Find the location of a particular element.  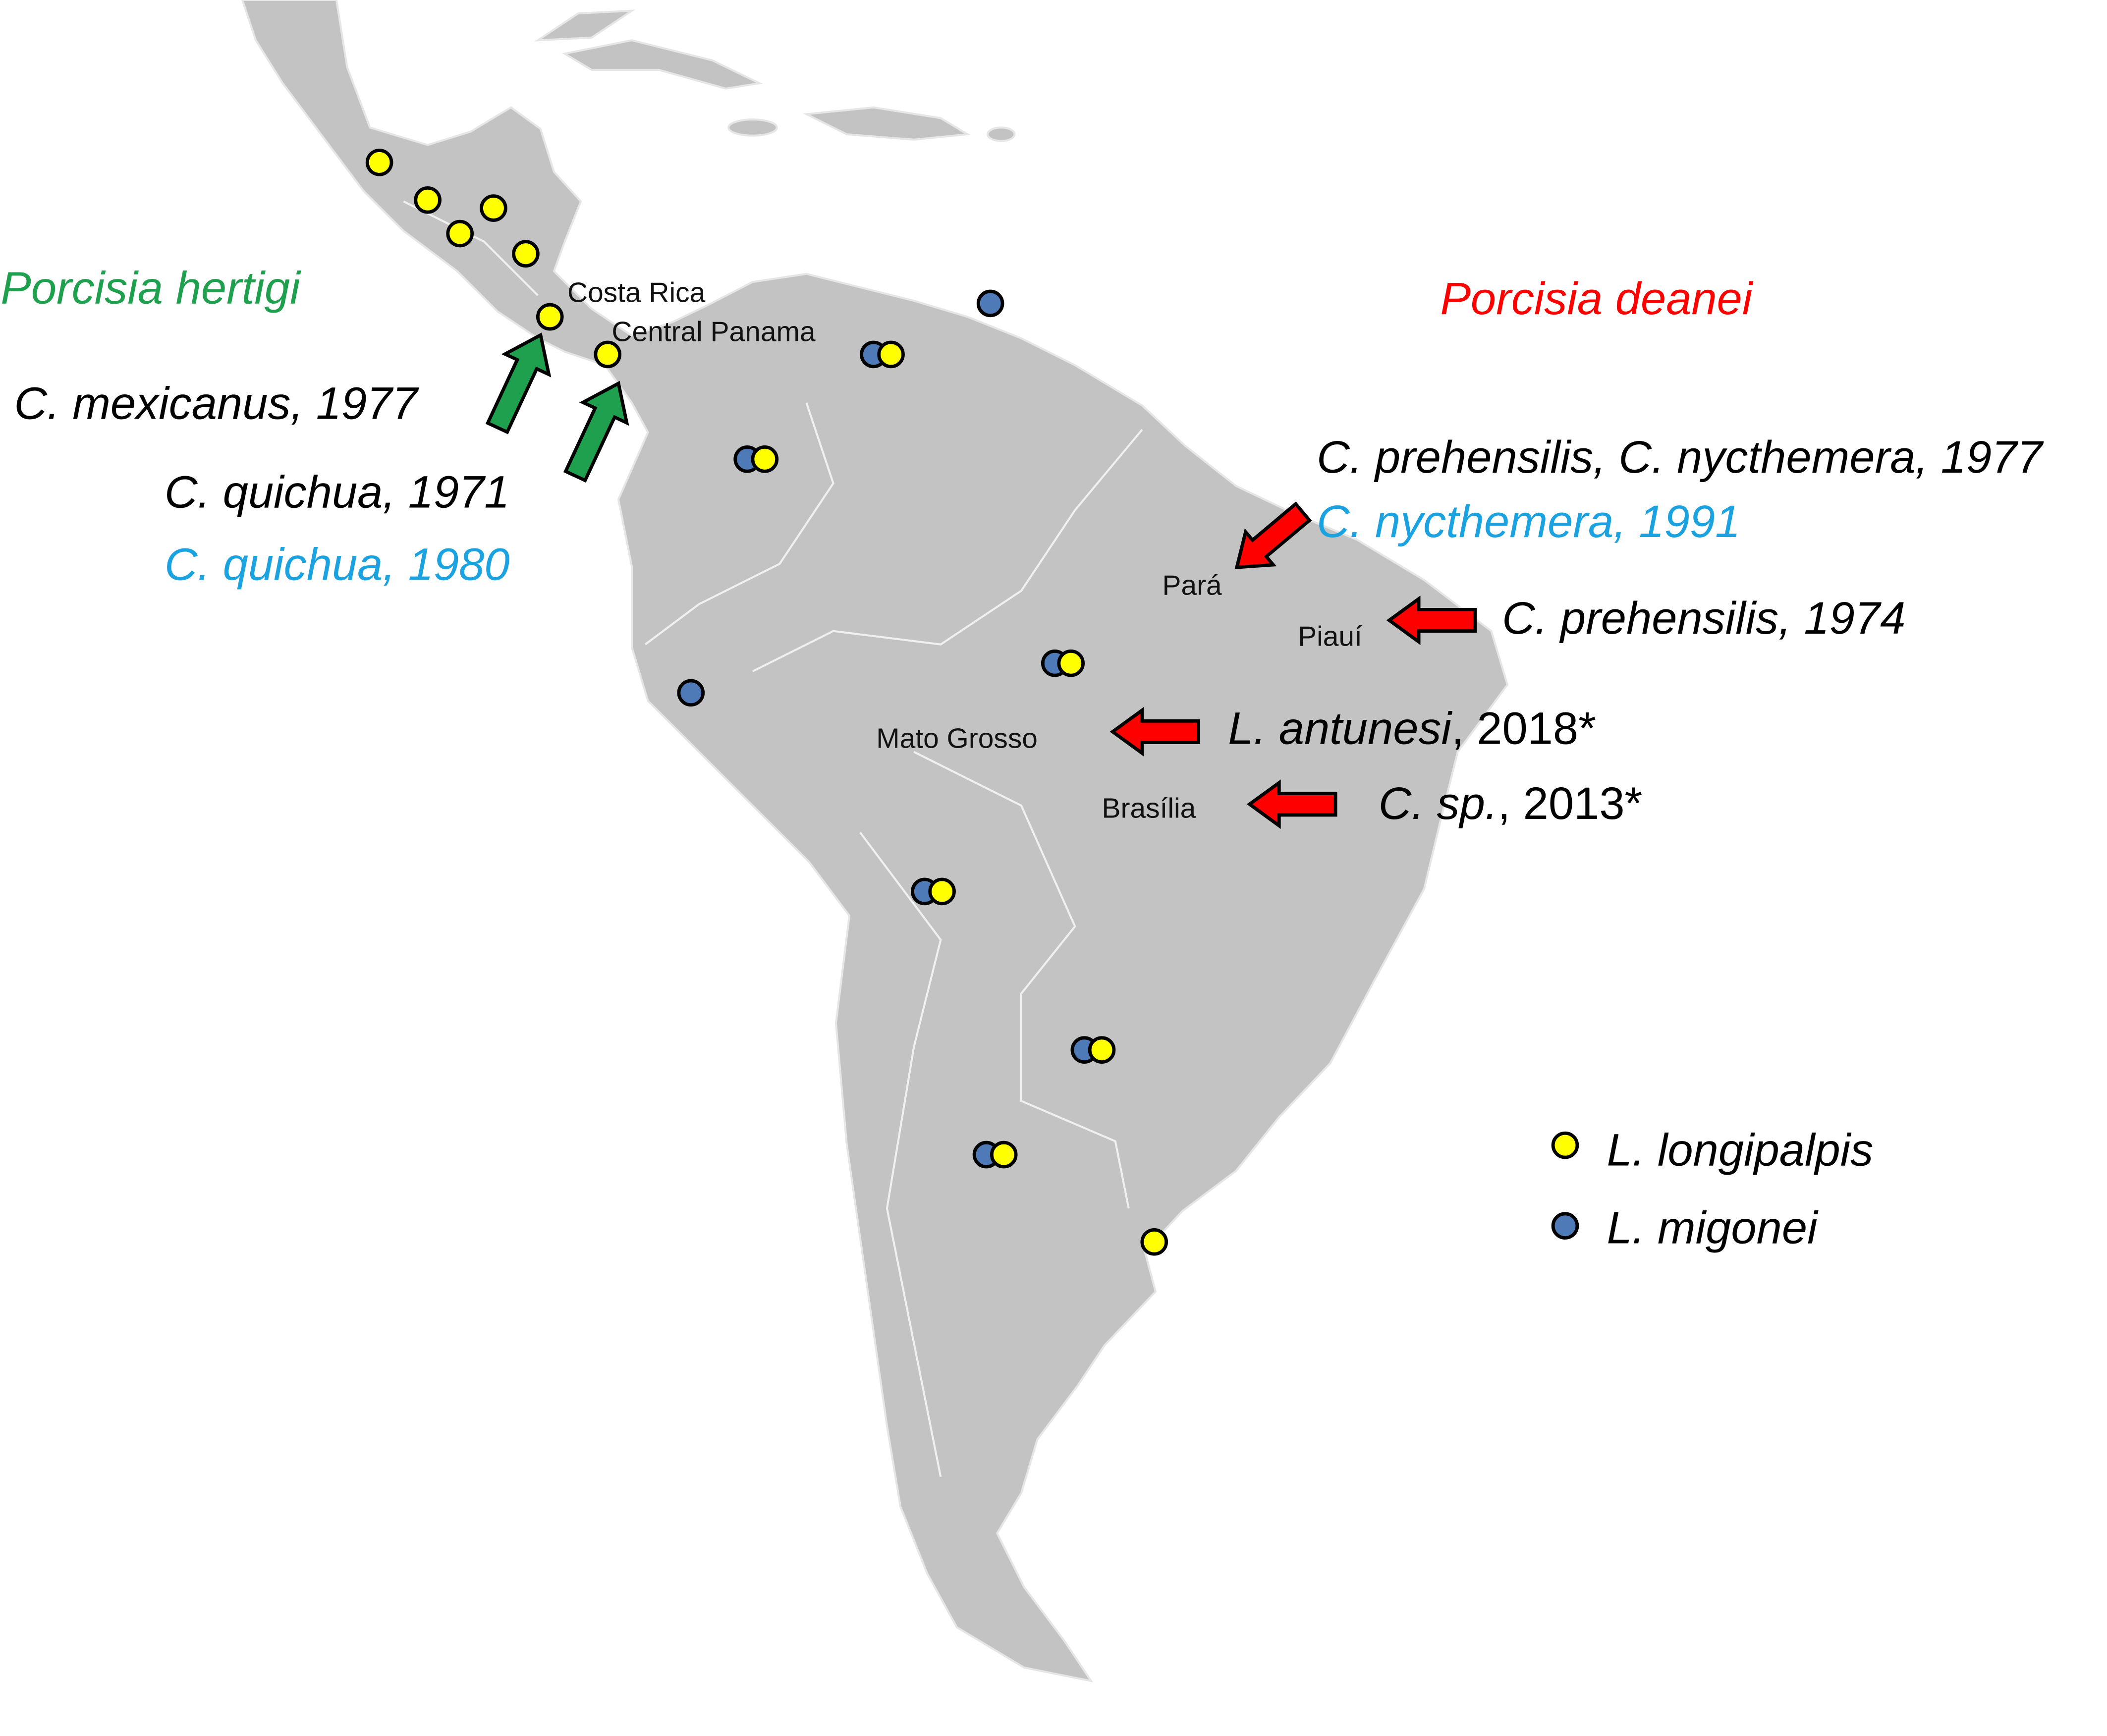

legend: L. longipalpis L. migonei is located at coordinates (1712, 1188).